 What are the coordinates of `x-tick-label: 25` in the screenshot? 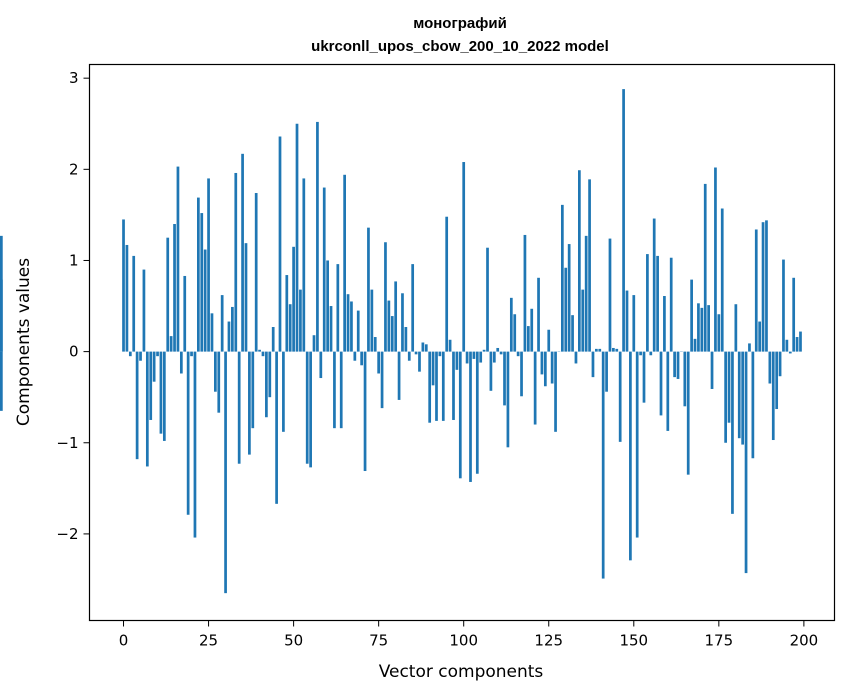 It's located at (208, 641).